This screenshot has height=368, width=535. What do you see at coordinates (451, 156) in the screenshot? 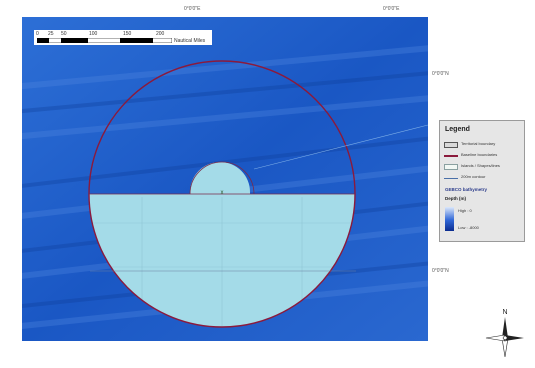
I see `baseline-swatch` at bounding box center [451, 156].